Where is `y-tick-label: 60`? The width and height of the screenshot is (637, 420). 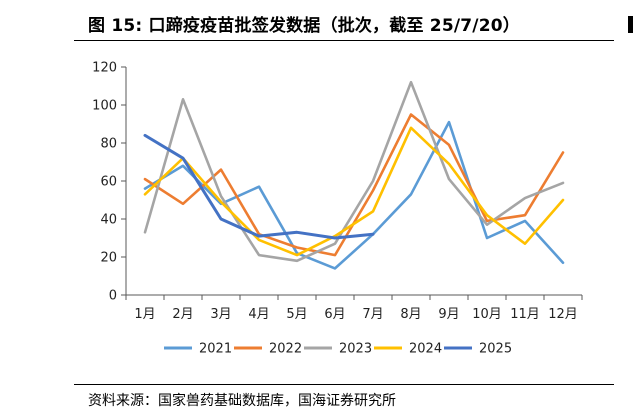
y-tick-label: 60 is located at coordinates (108, 182).